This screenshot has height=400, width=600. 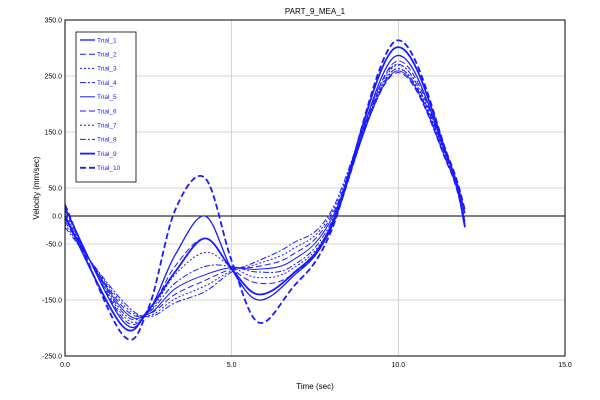 What do you see at coordinates (107, 40) in the screenshot?
I see `legend-label: Trial_1` at bounding box center [107, 40].